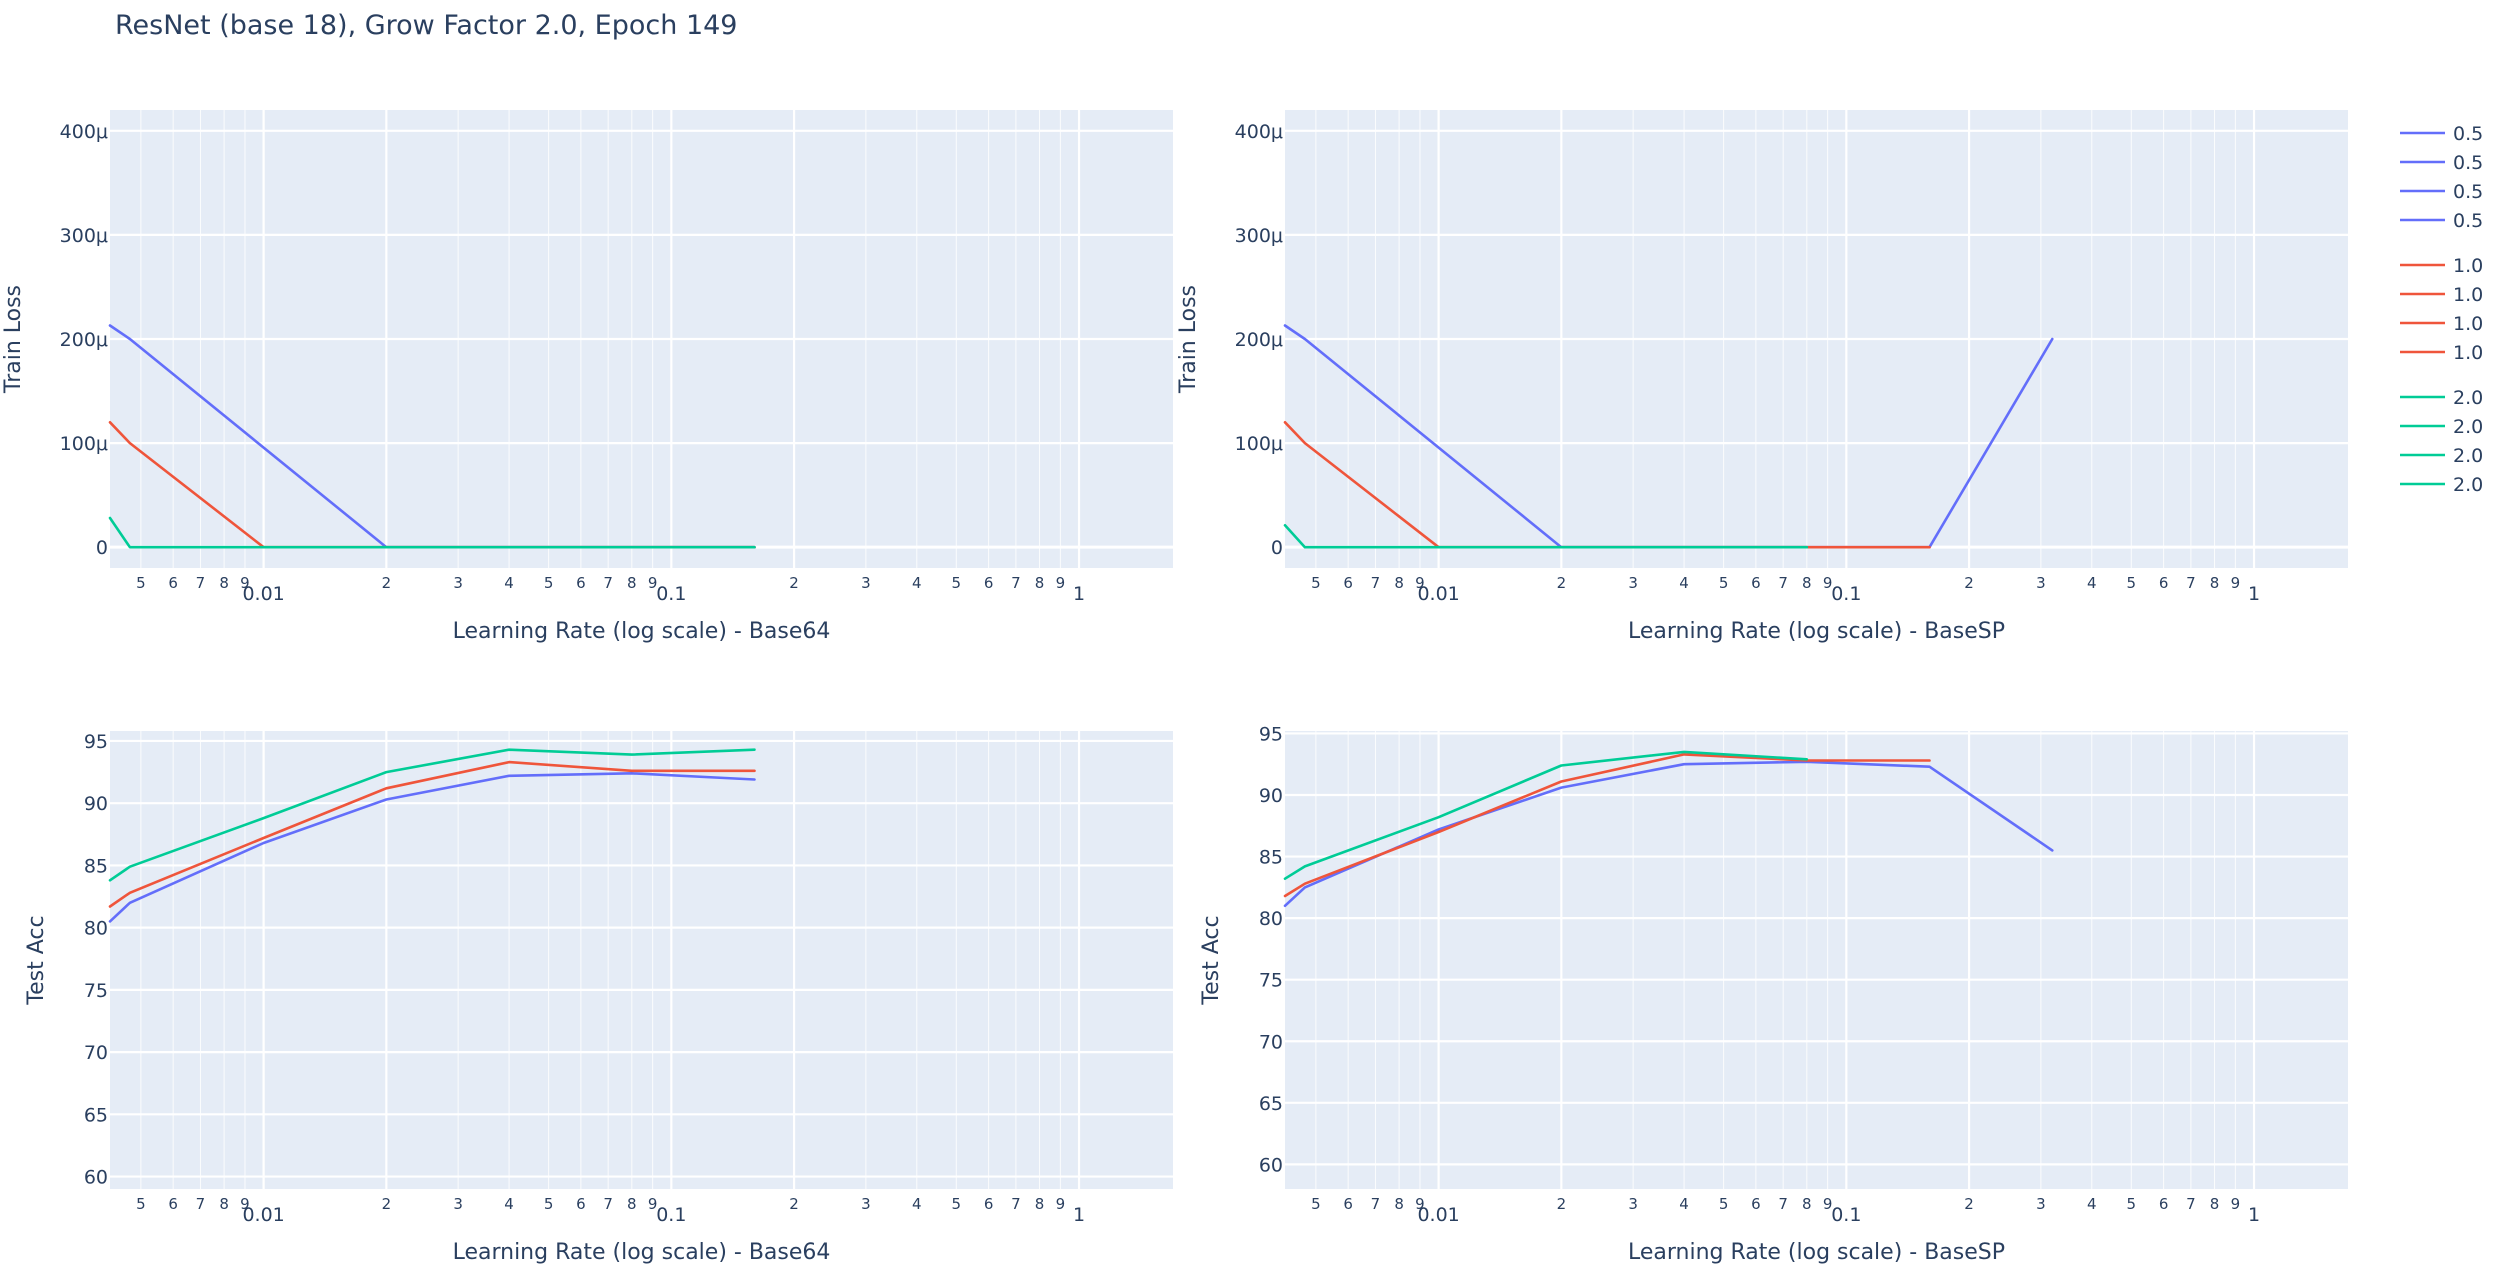 The width and height of the screenshot is (2500, 1277). I want to click on y-tick-label: 90, so click(1271, 796).